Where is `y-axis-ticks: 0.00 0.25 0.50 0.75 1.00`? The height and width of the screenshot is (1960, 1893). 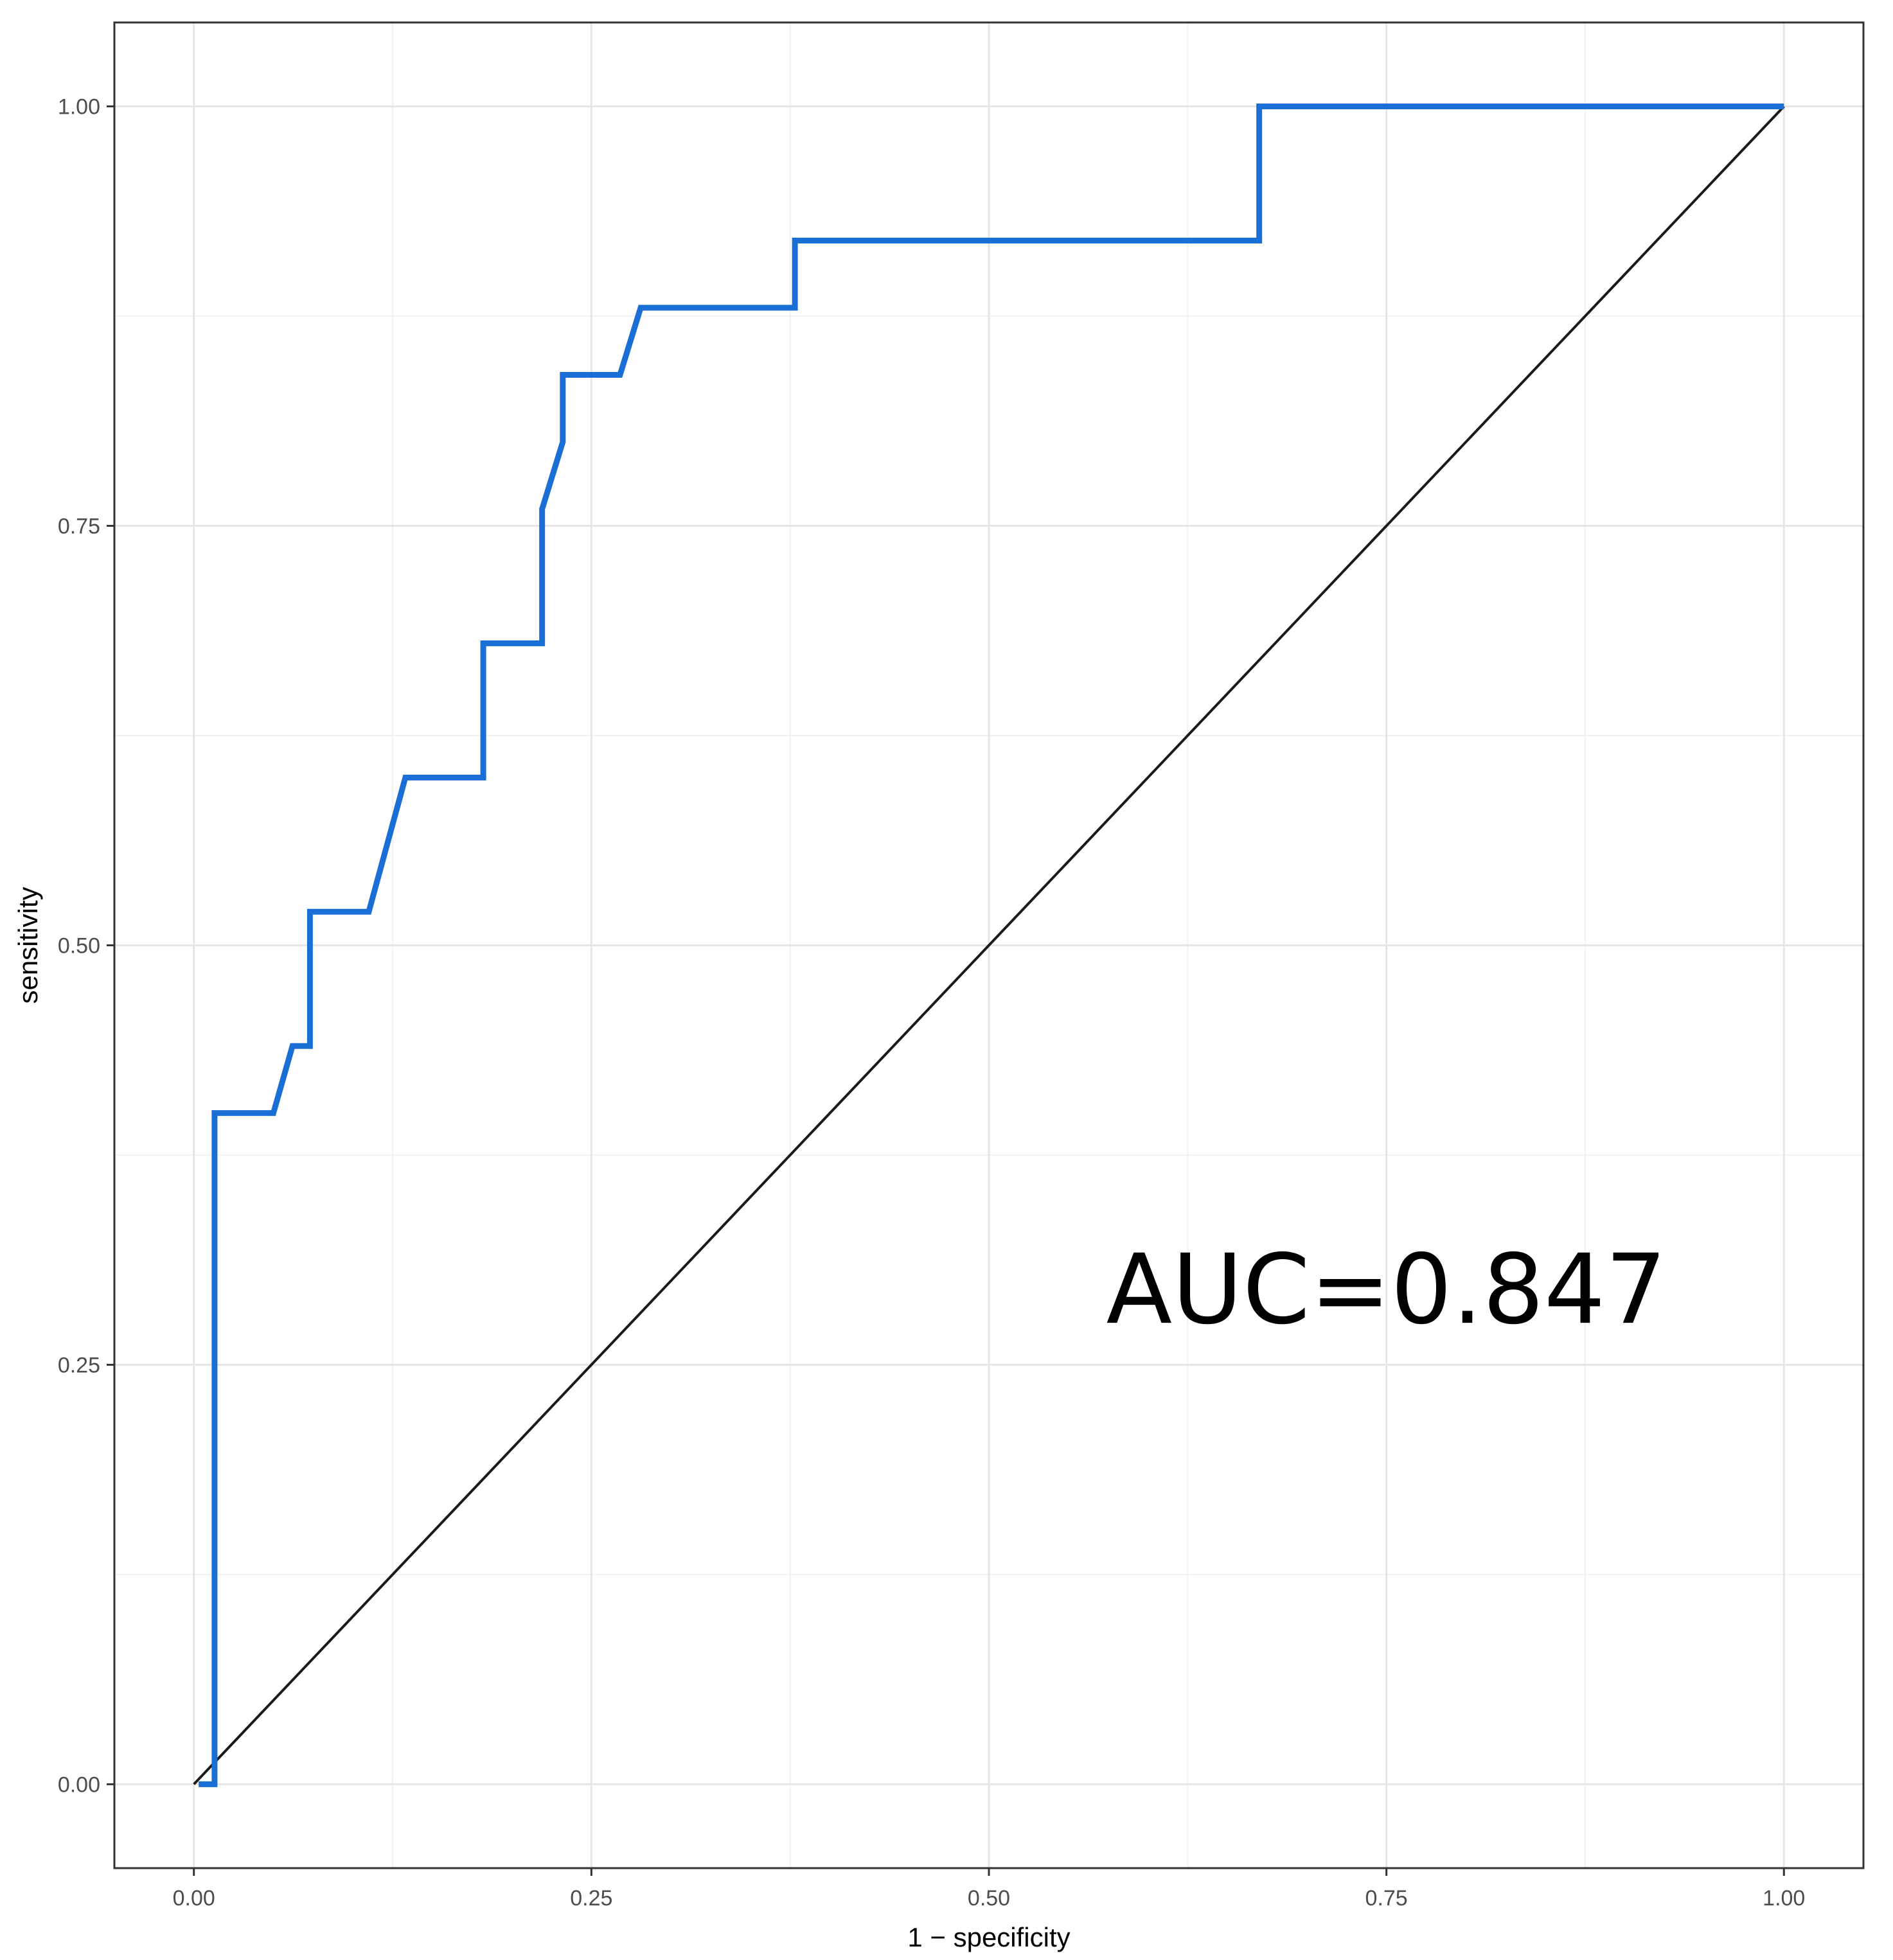 y-axis-ticks: 0.00 0.25 0.50 0.75 1.00 is located at coordinates (86, 946).